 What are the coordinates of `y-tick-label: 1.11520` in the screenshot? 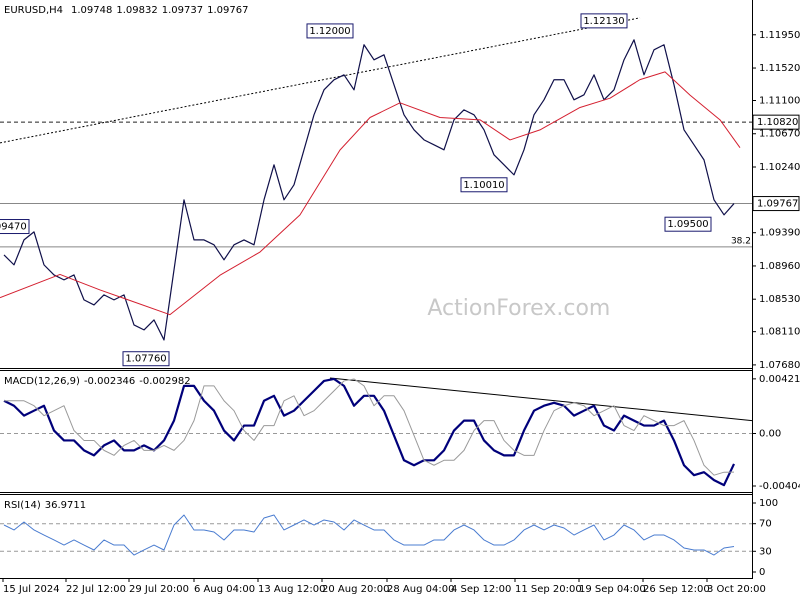 It's located at (779, 68).